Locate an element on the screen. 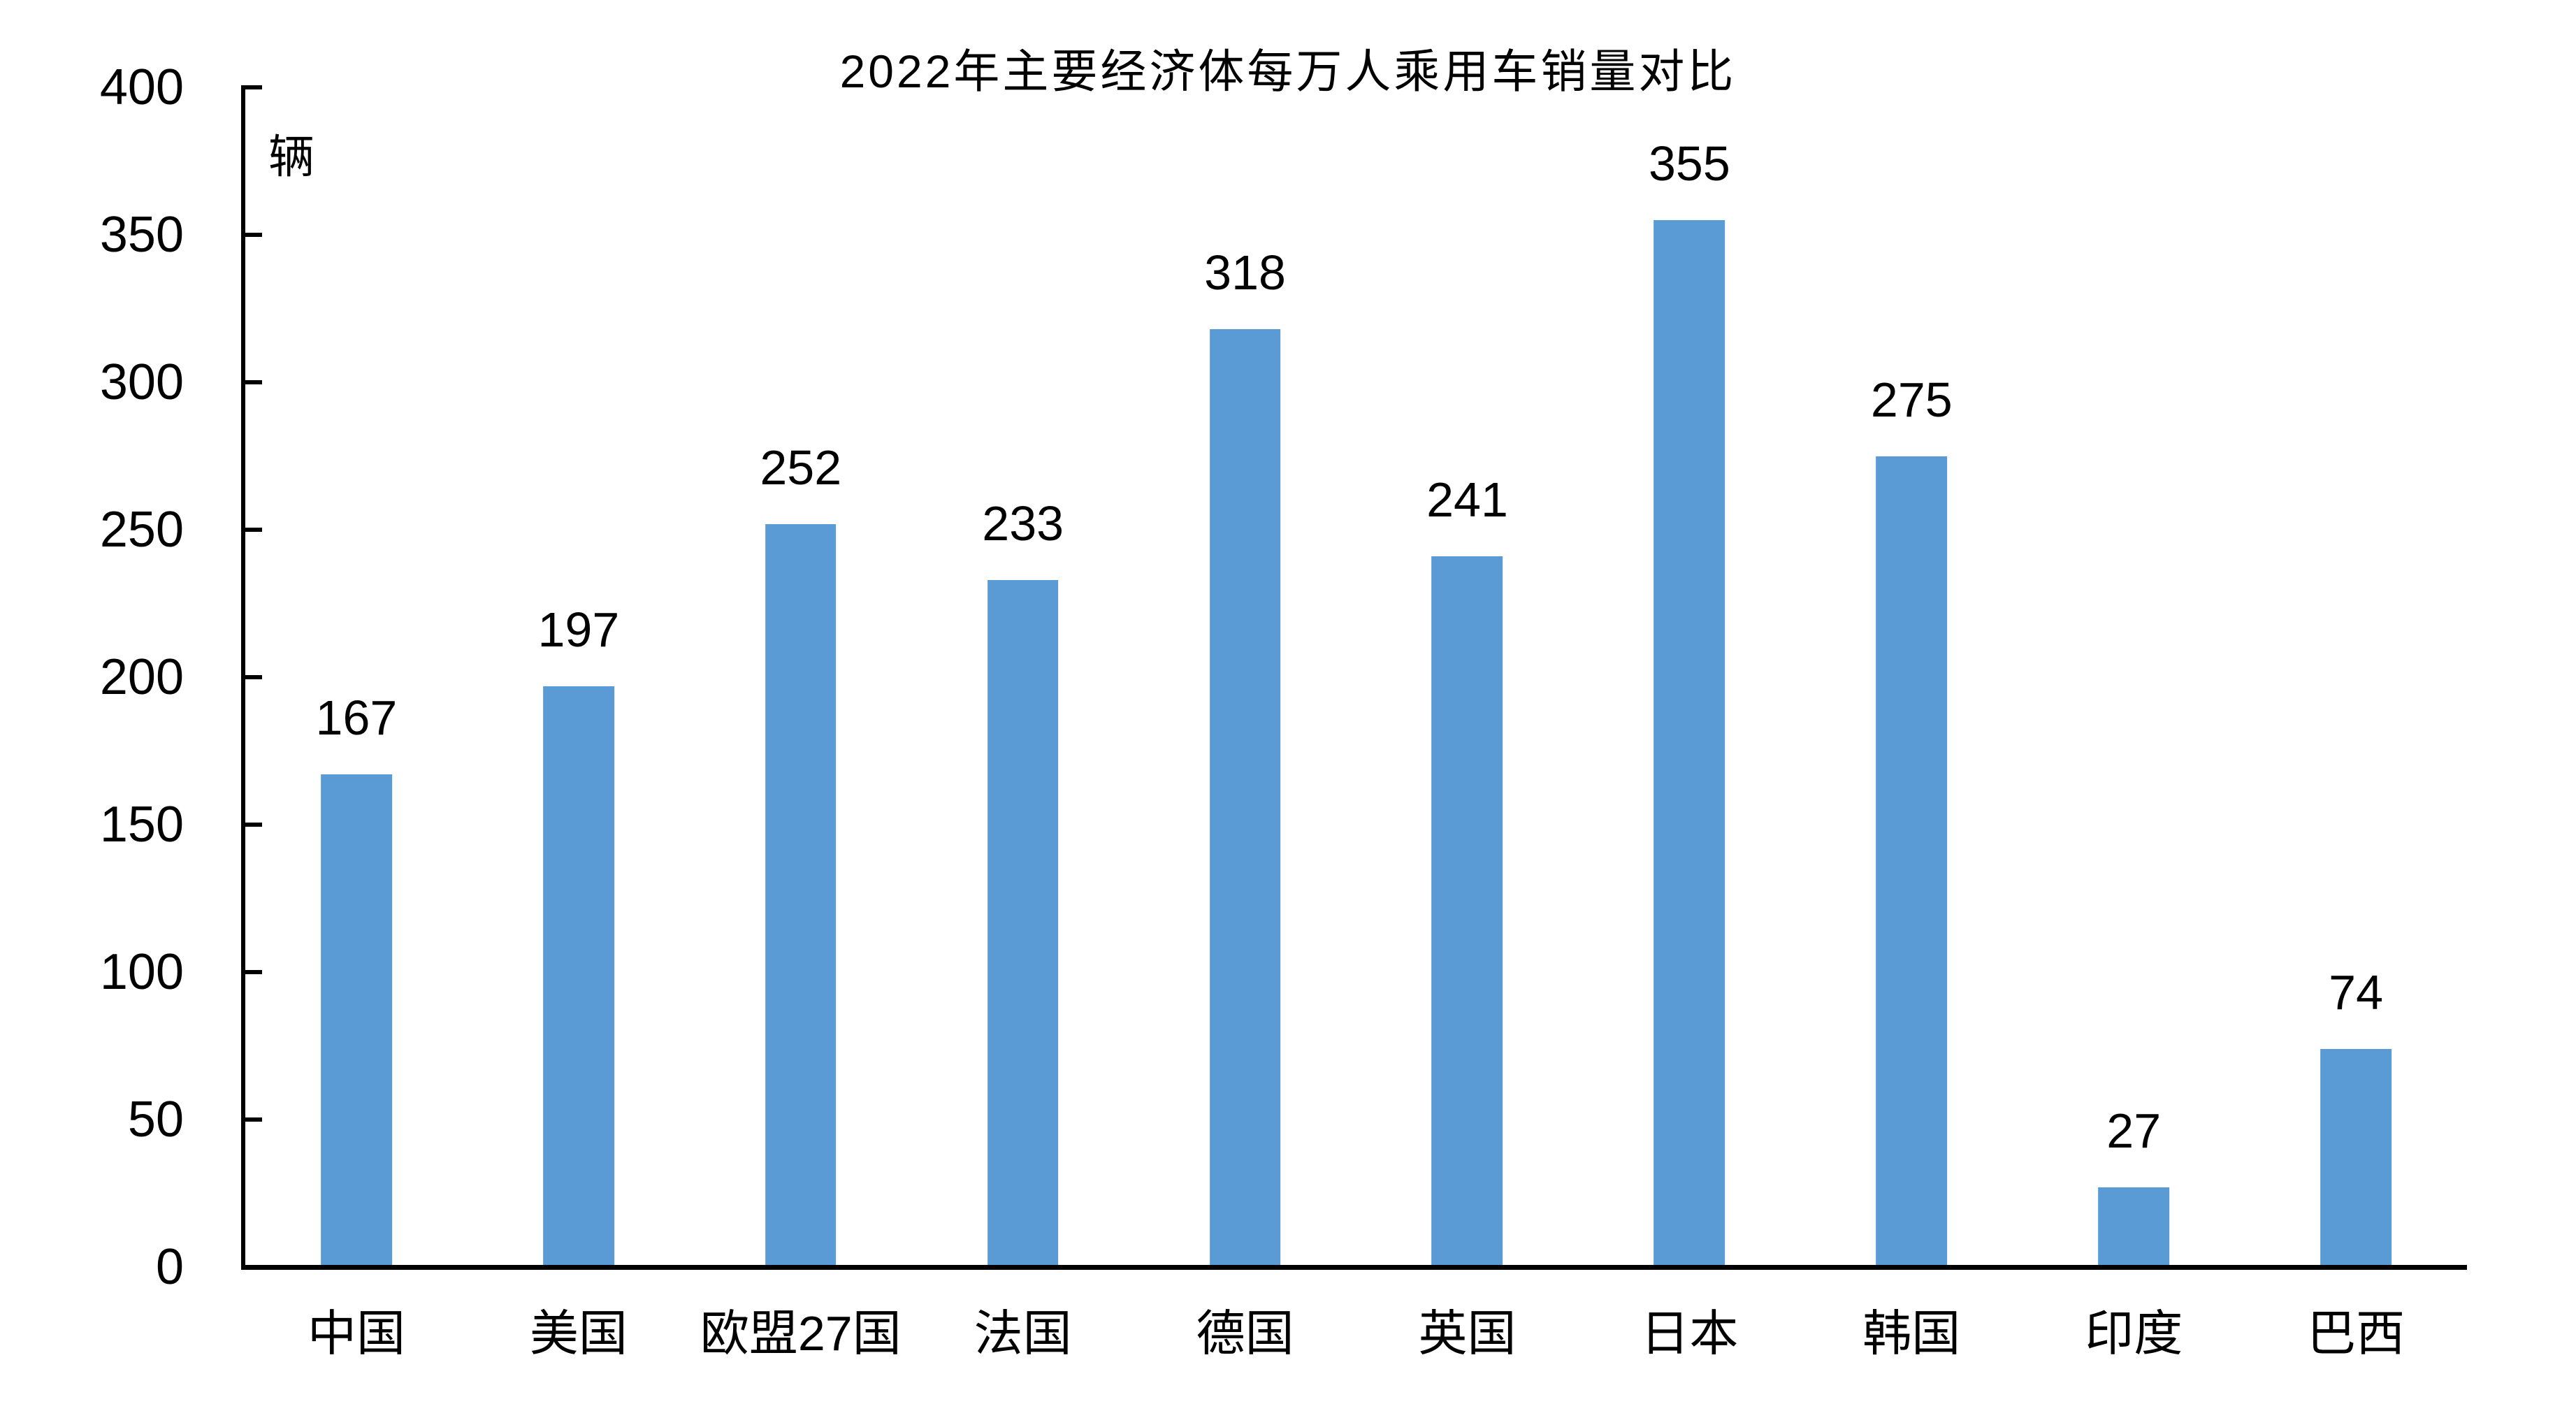  y-tick-label-300: 300 is located at coordinates (141, 382).